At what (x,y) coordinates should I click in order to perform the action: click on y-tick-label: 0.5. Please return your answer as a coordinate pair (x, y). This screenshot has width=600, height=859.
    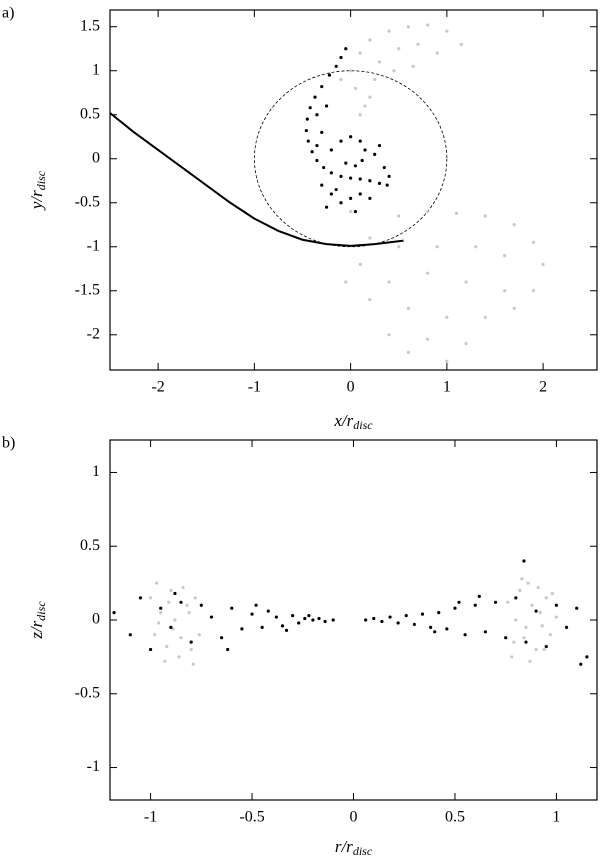
    Looking at the image, I should click on (90, 113).